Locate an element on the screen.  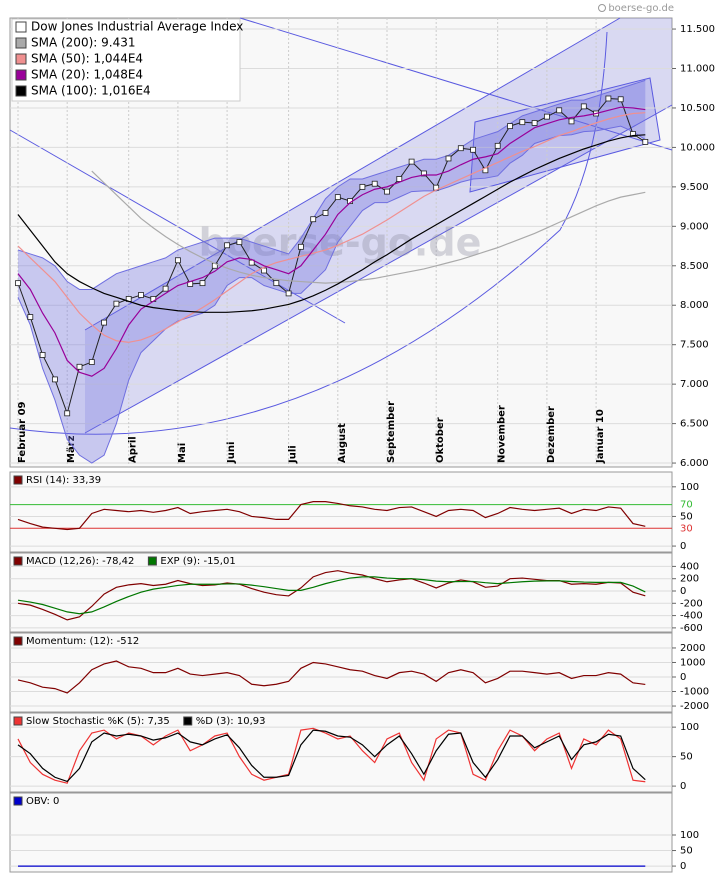
y-tick-label: 200 is located at coordinates (689, 579).